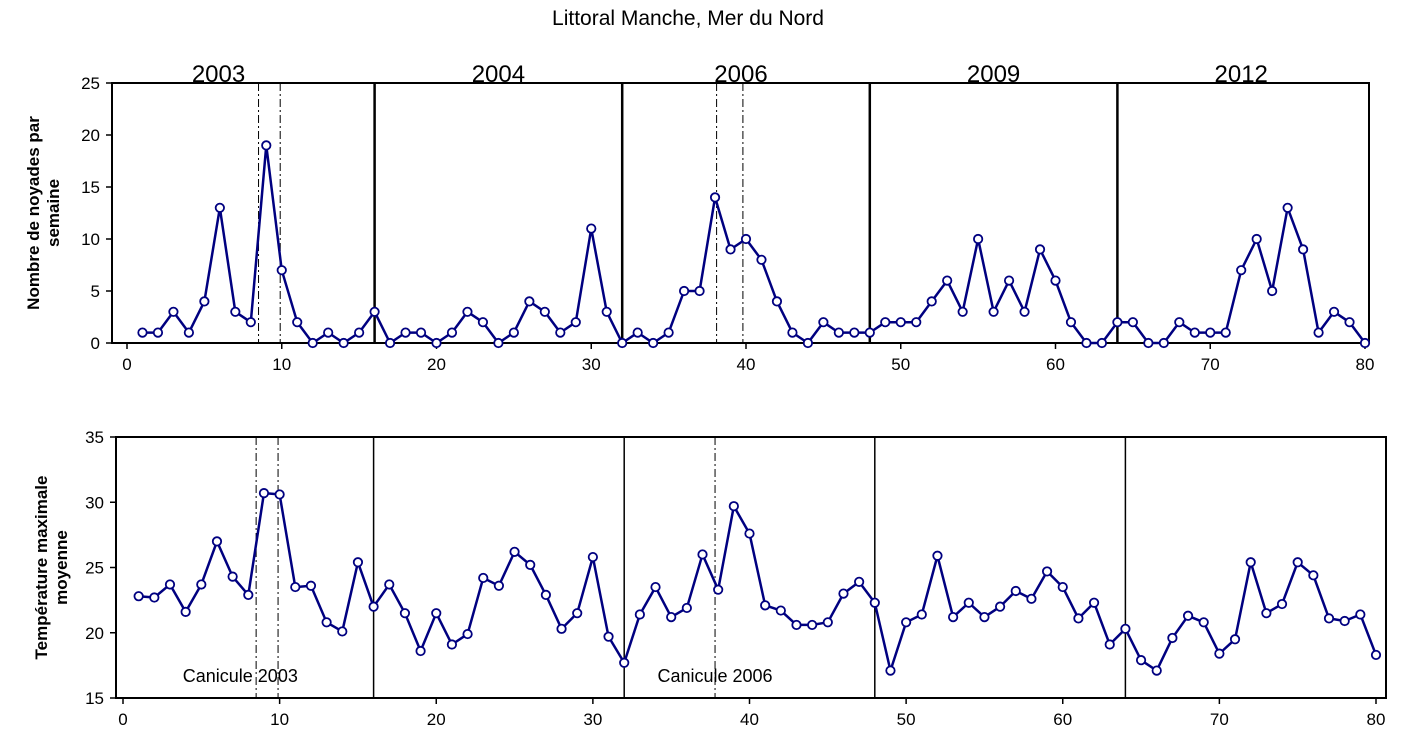  I want to click on x-tick-label: 40, so click(746, 364).